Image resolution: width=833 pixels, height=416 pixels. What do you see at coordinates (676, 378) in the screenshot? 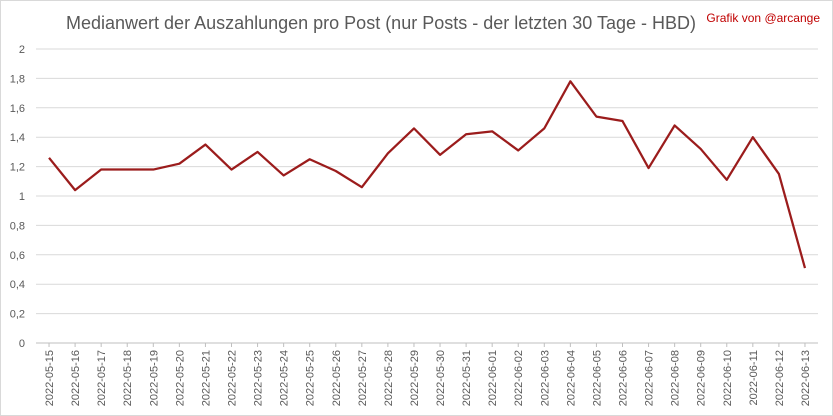
I see `x-tick-label: 2022-06-08` at bounding box center [676, 378].